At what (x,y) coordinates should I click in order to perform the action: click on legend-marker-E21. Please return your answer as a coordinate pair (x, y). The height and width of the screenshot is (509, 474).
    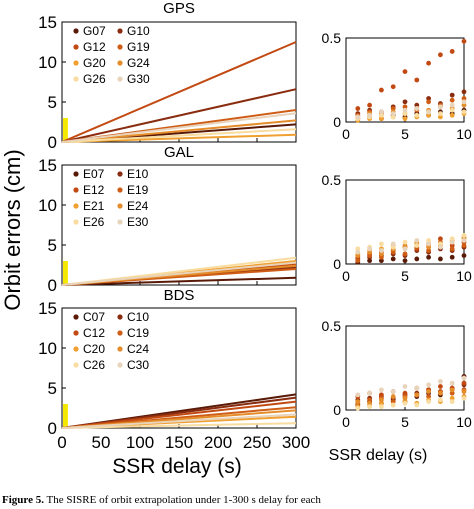
    Looking at the image, I should click on (76, 206).